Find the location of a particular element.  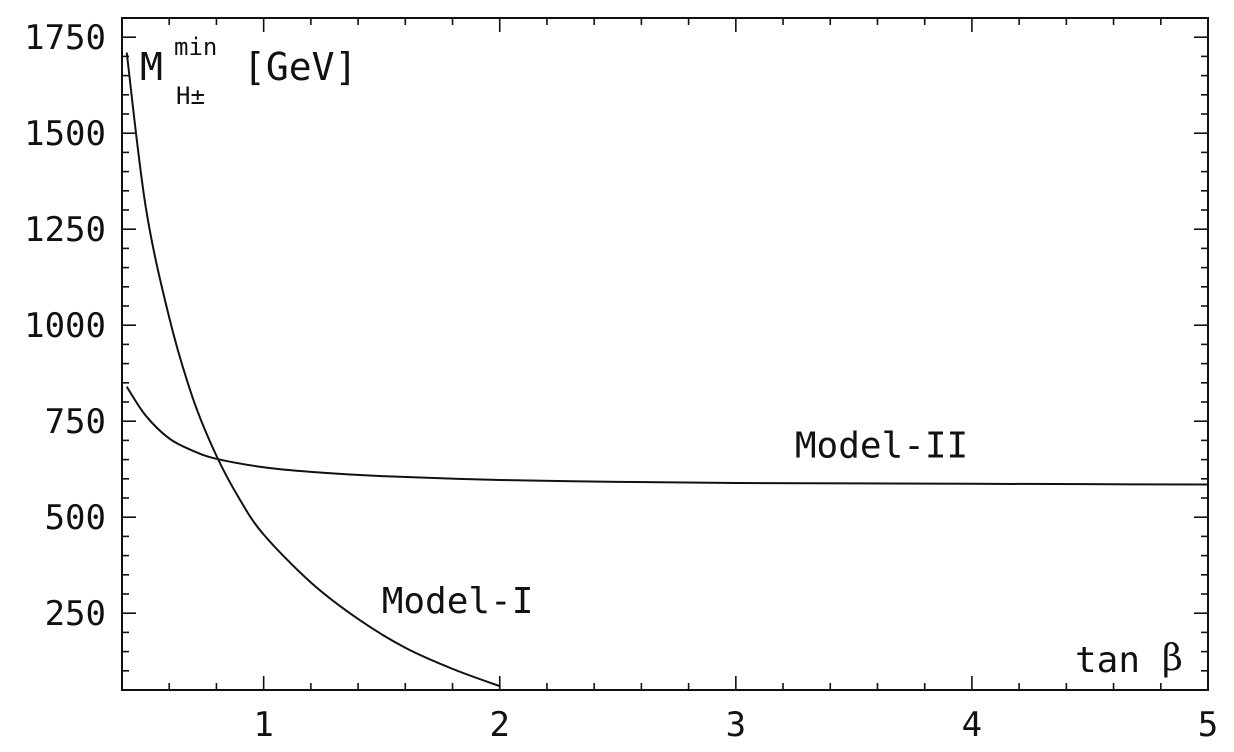

y-tick-label: 500 is located at coordinates (75, 518).